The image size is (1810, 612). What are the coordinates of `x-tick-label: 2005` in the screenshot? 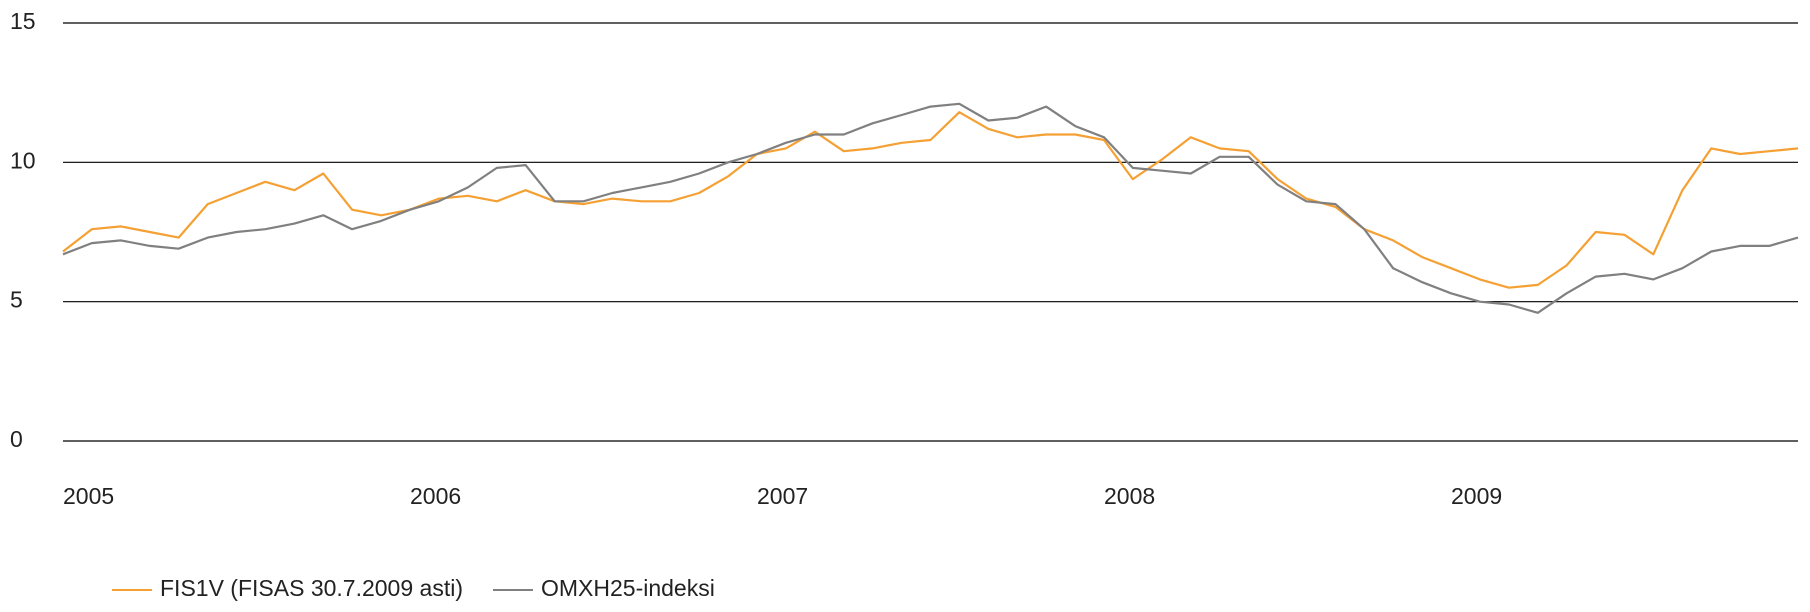 It's located at (88, 496).